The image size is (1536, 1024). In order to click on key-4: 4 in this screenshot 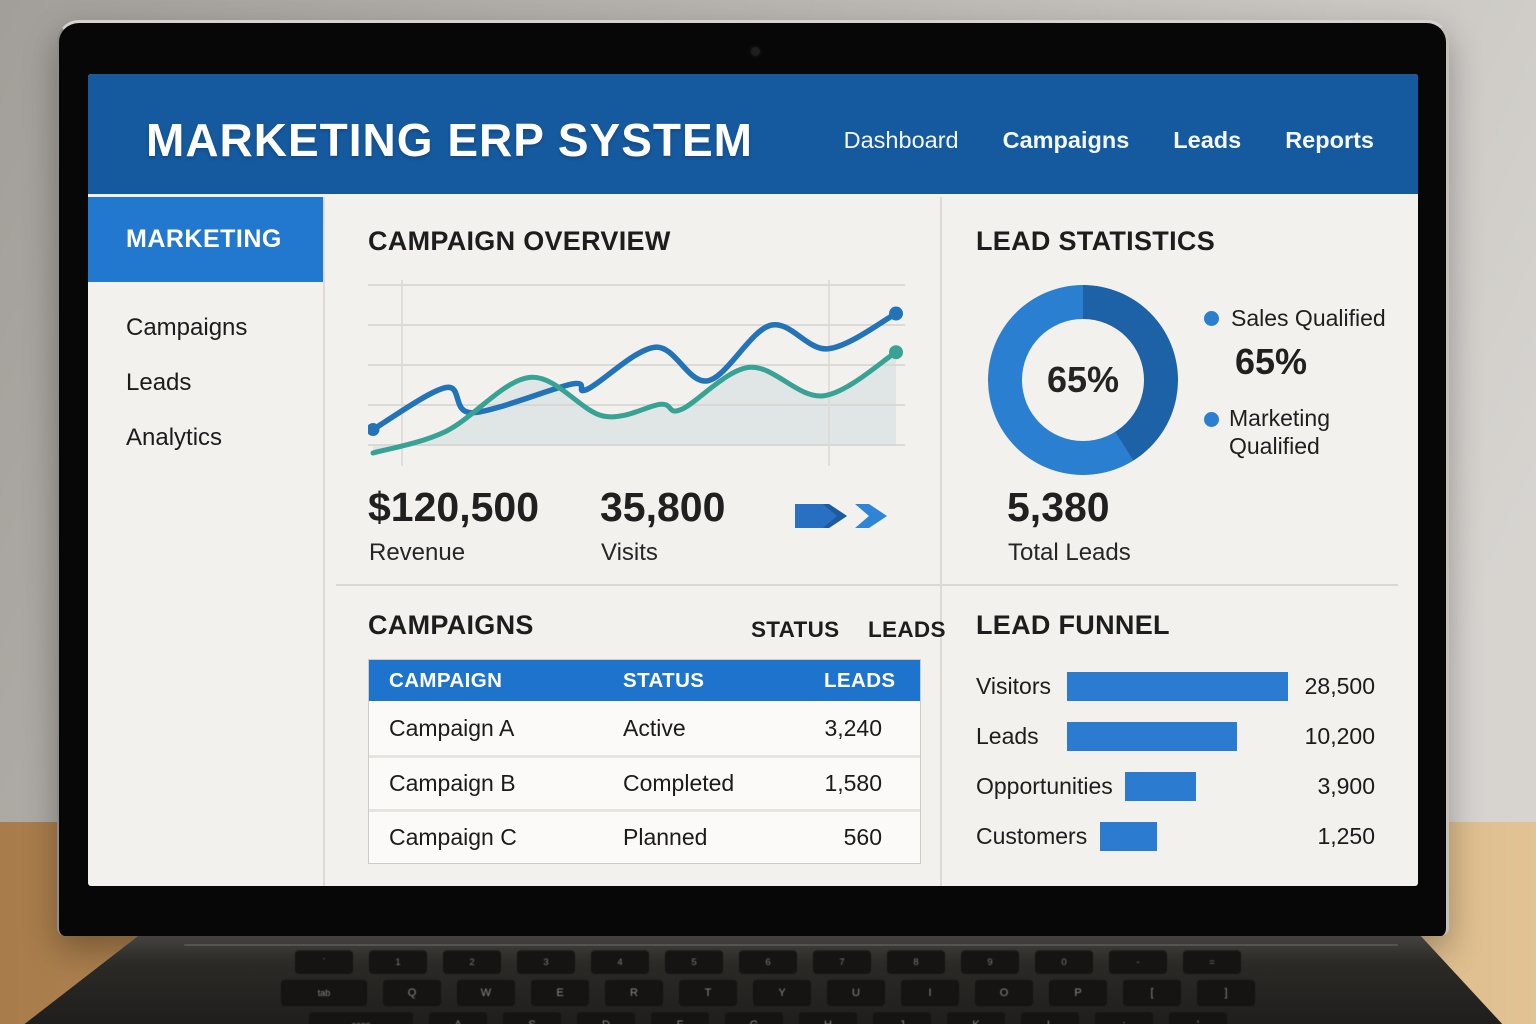, I will do `click(620, 961)`.